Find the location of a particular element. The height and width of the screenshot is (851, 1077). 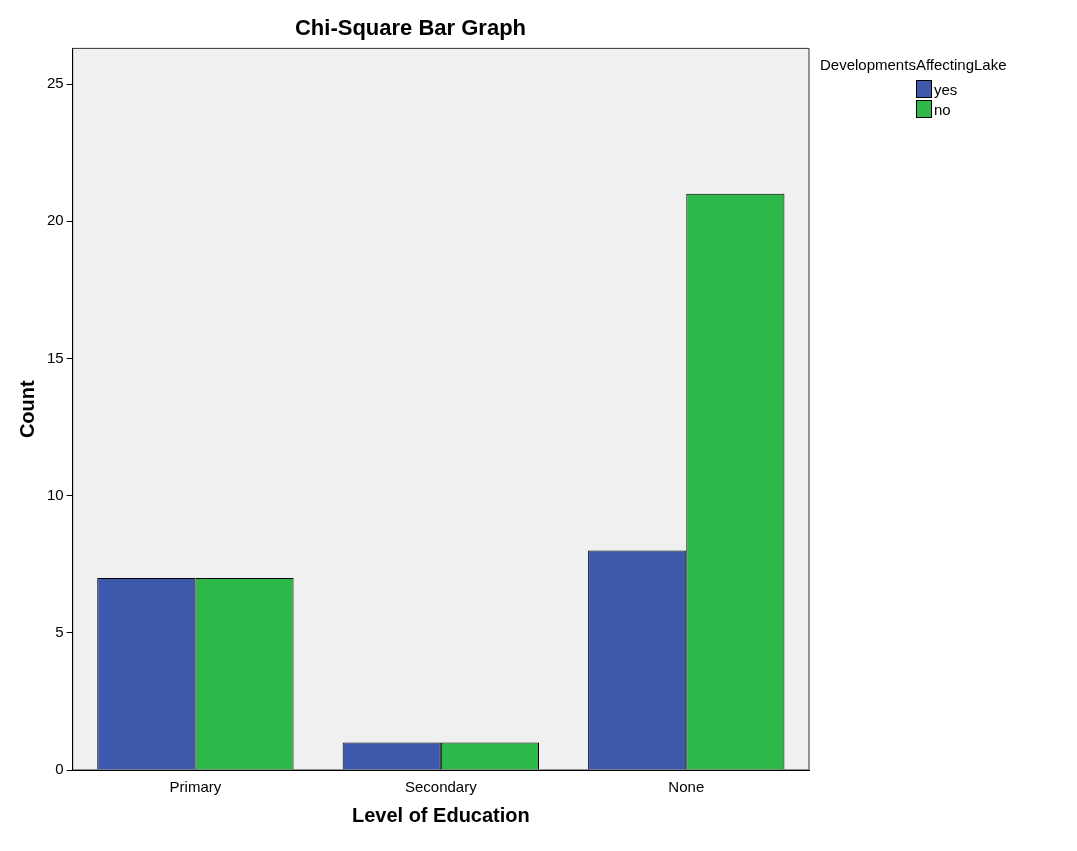

y-axis-title: Count is located at coordinates (26, 409).